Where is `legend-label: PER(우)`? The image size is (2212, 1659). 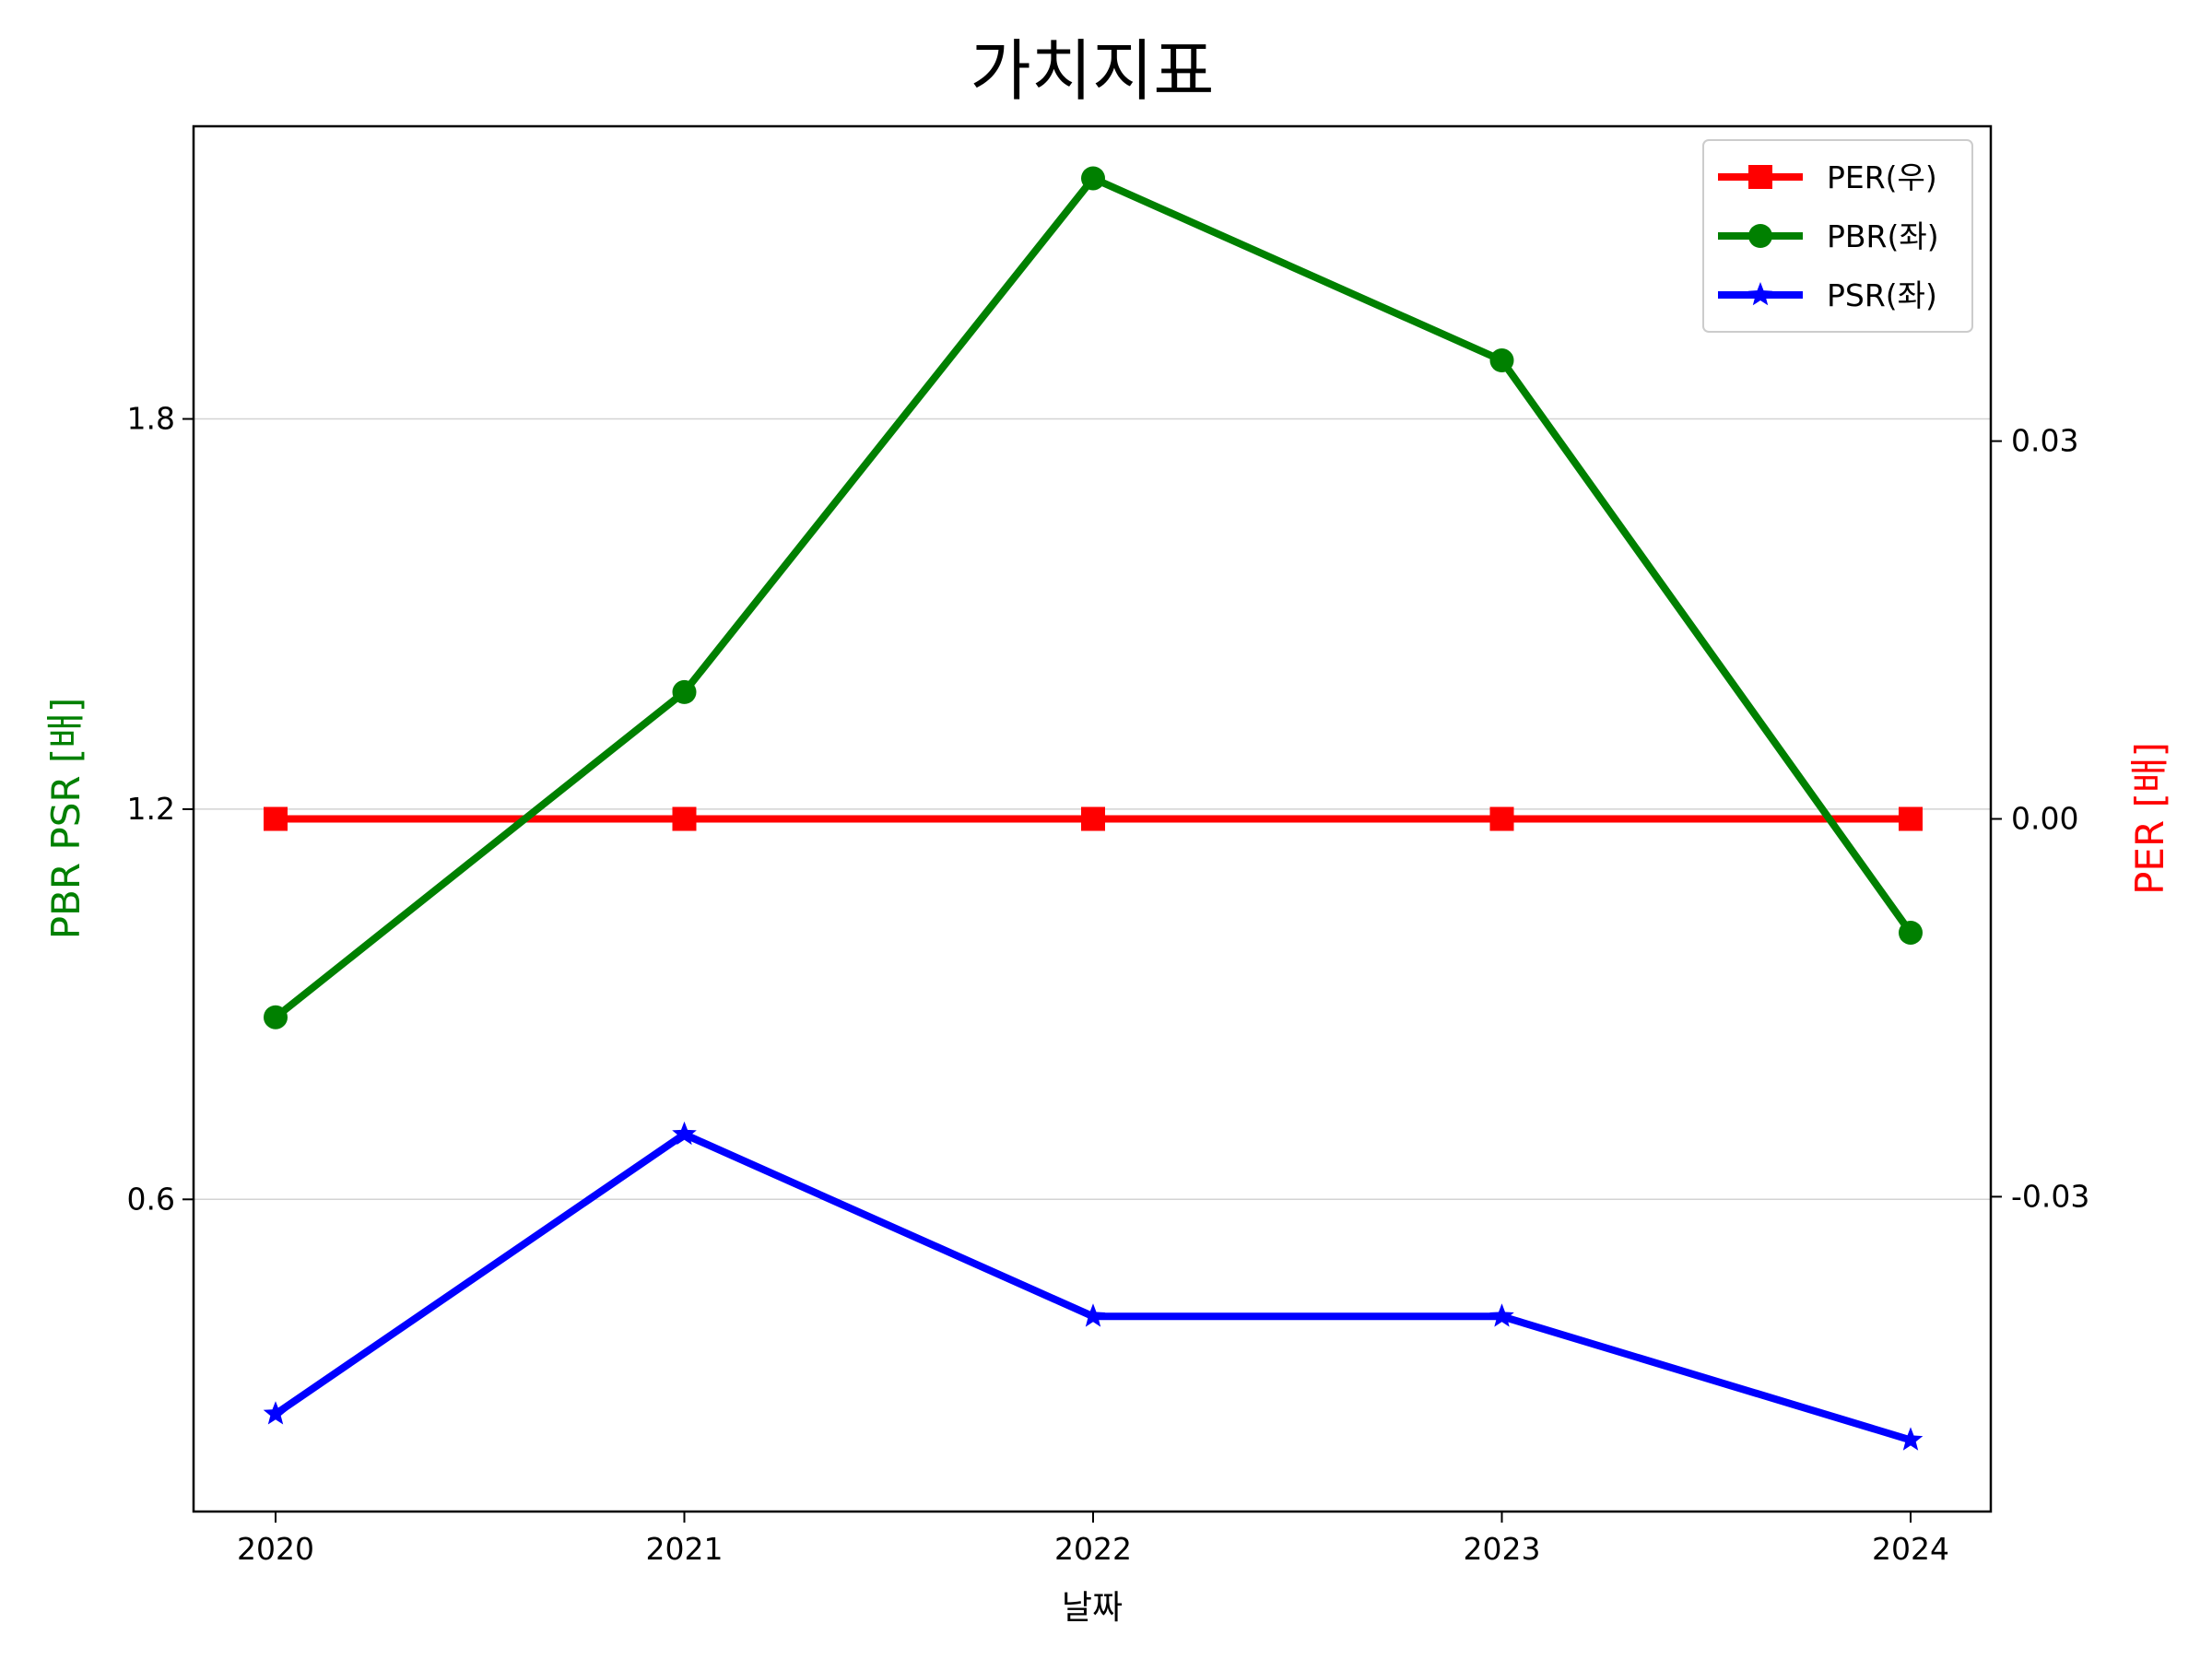
legend-label: PER(우) is located at coordinates (1882, 177).